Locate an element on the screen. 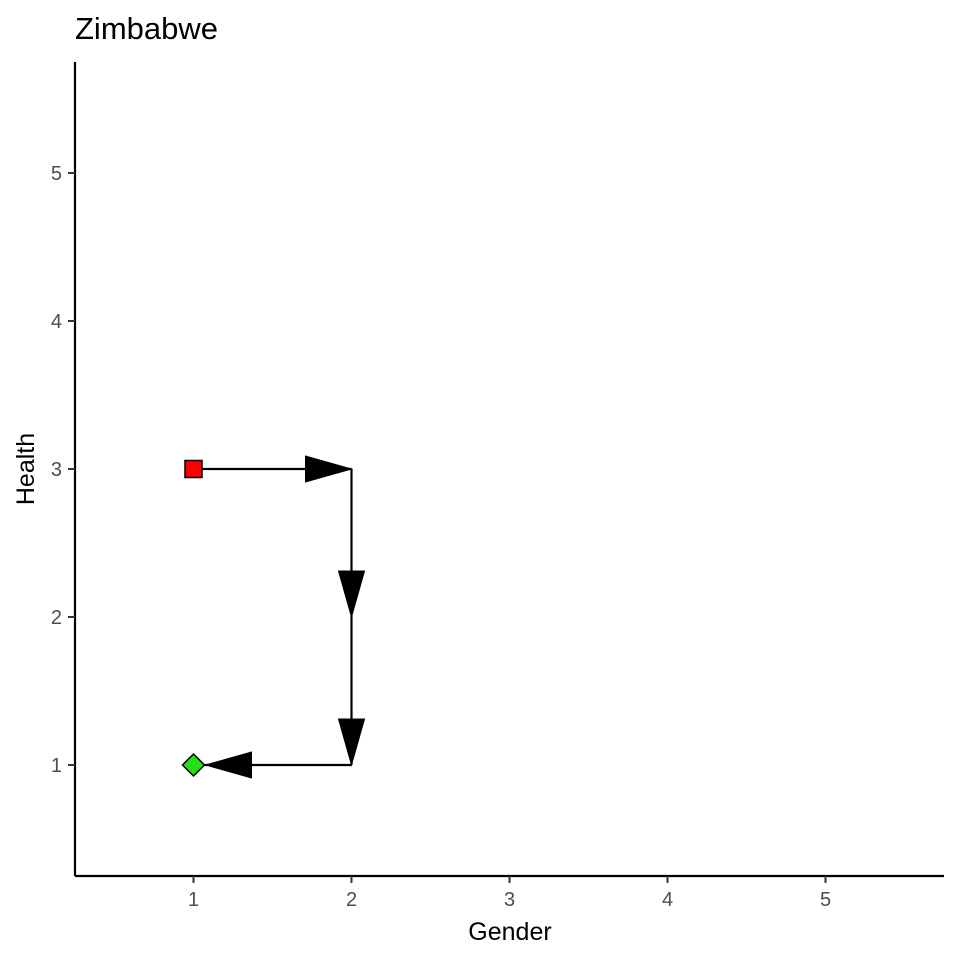 Image resolution: width=960 pixels, height=960 pixels. x-axis-label: Gender is located at coordinates (509, 932).